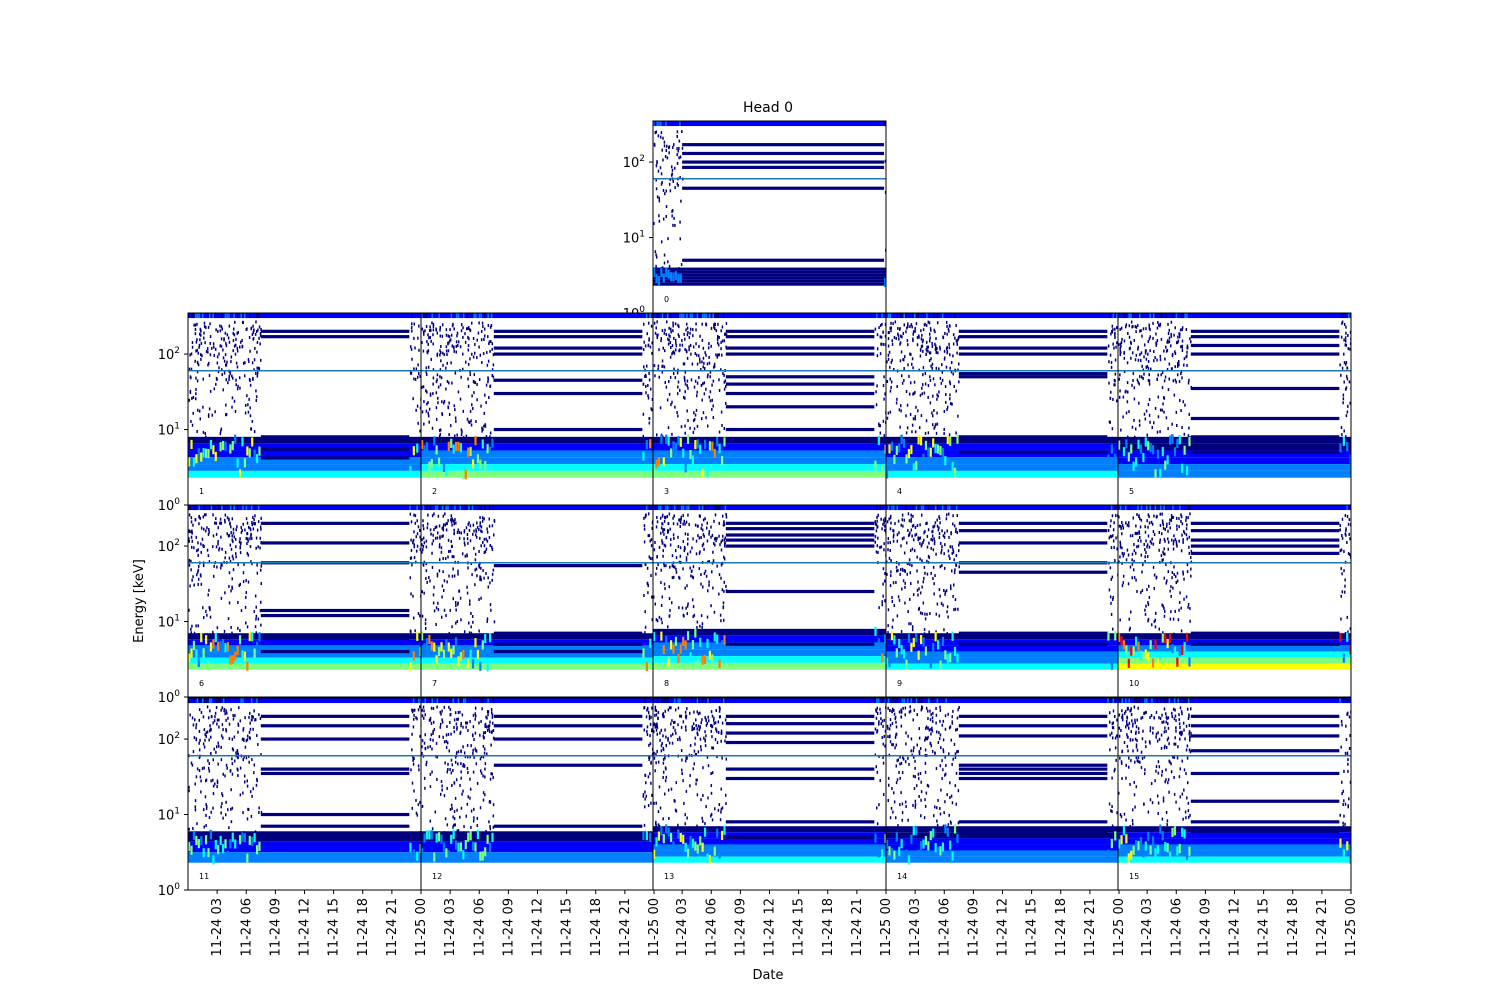 The image size is (1500, 1000). I want to click on y-tick-label: 101, so click(169, 815).